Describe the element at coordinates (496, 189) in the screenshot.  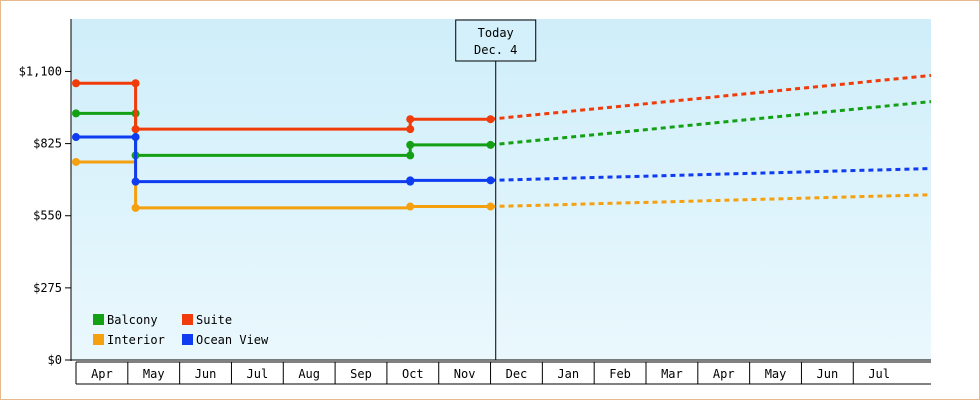
I see `today-marker: Today Dec. 4` at that location.